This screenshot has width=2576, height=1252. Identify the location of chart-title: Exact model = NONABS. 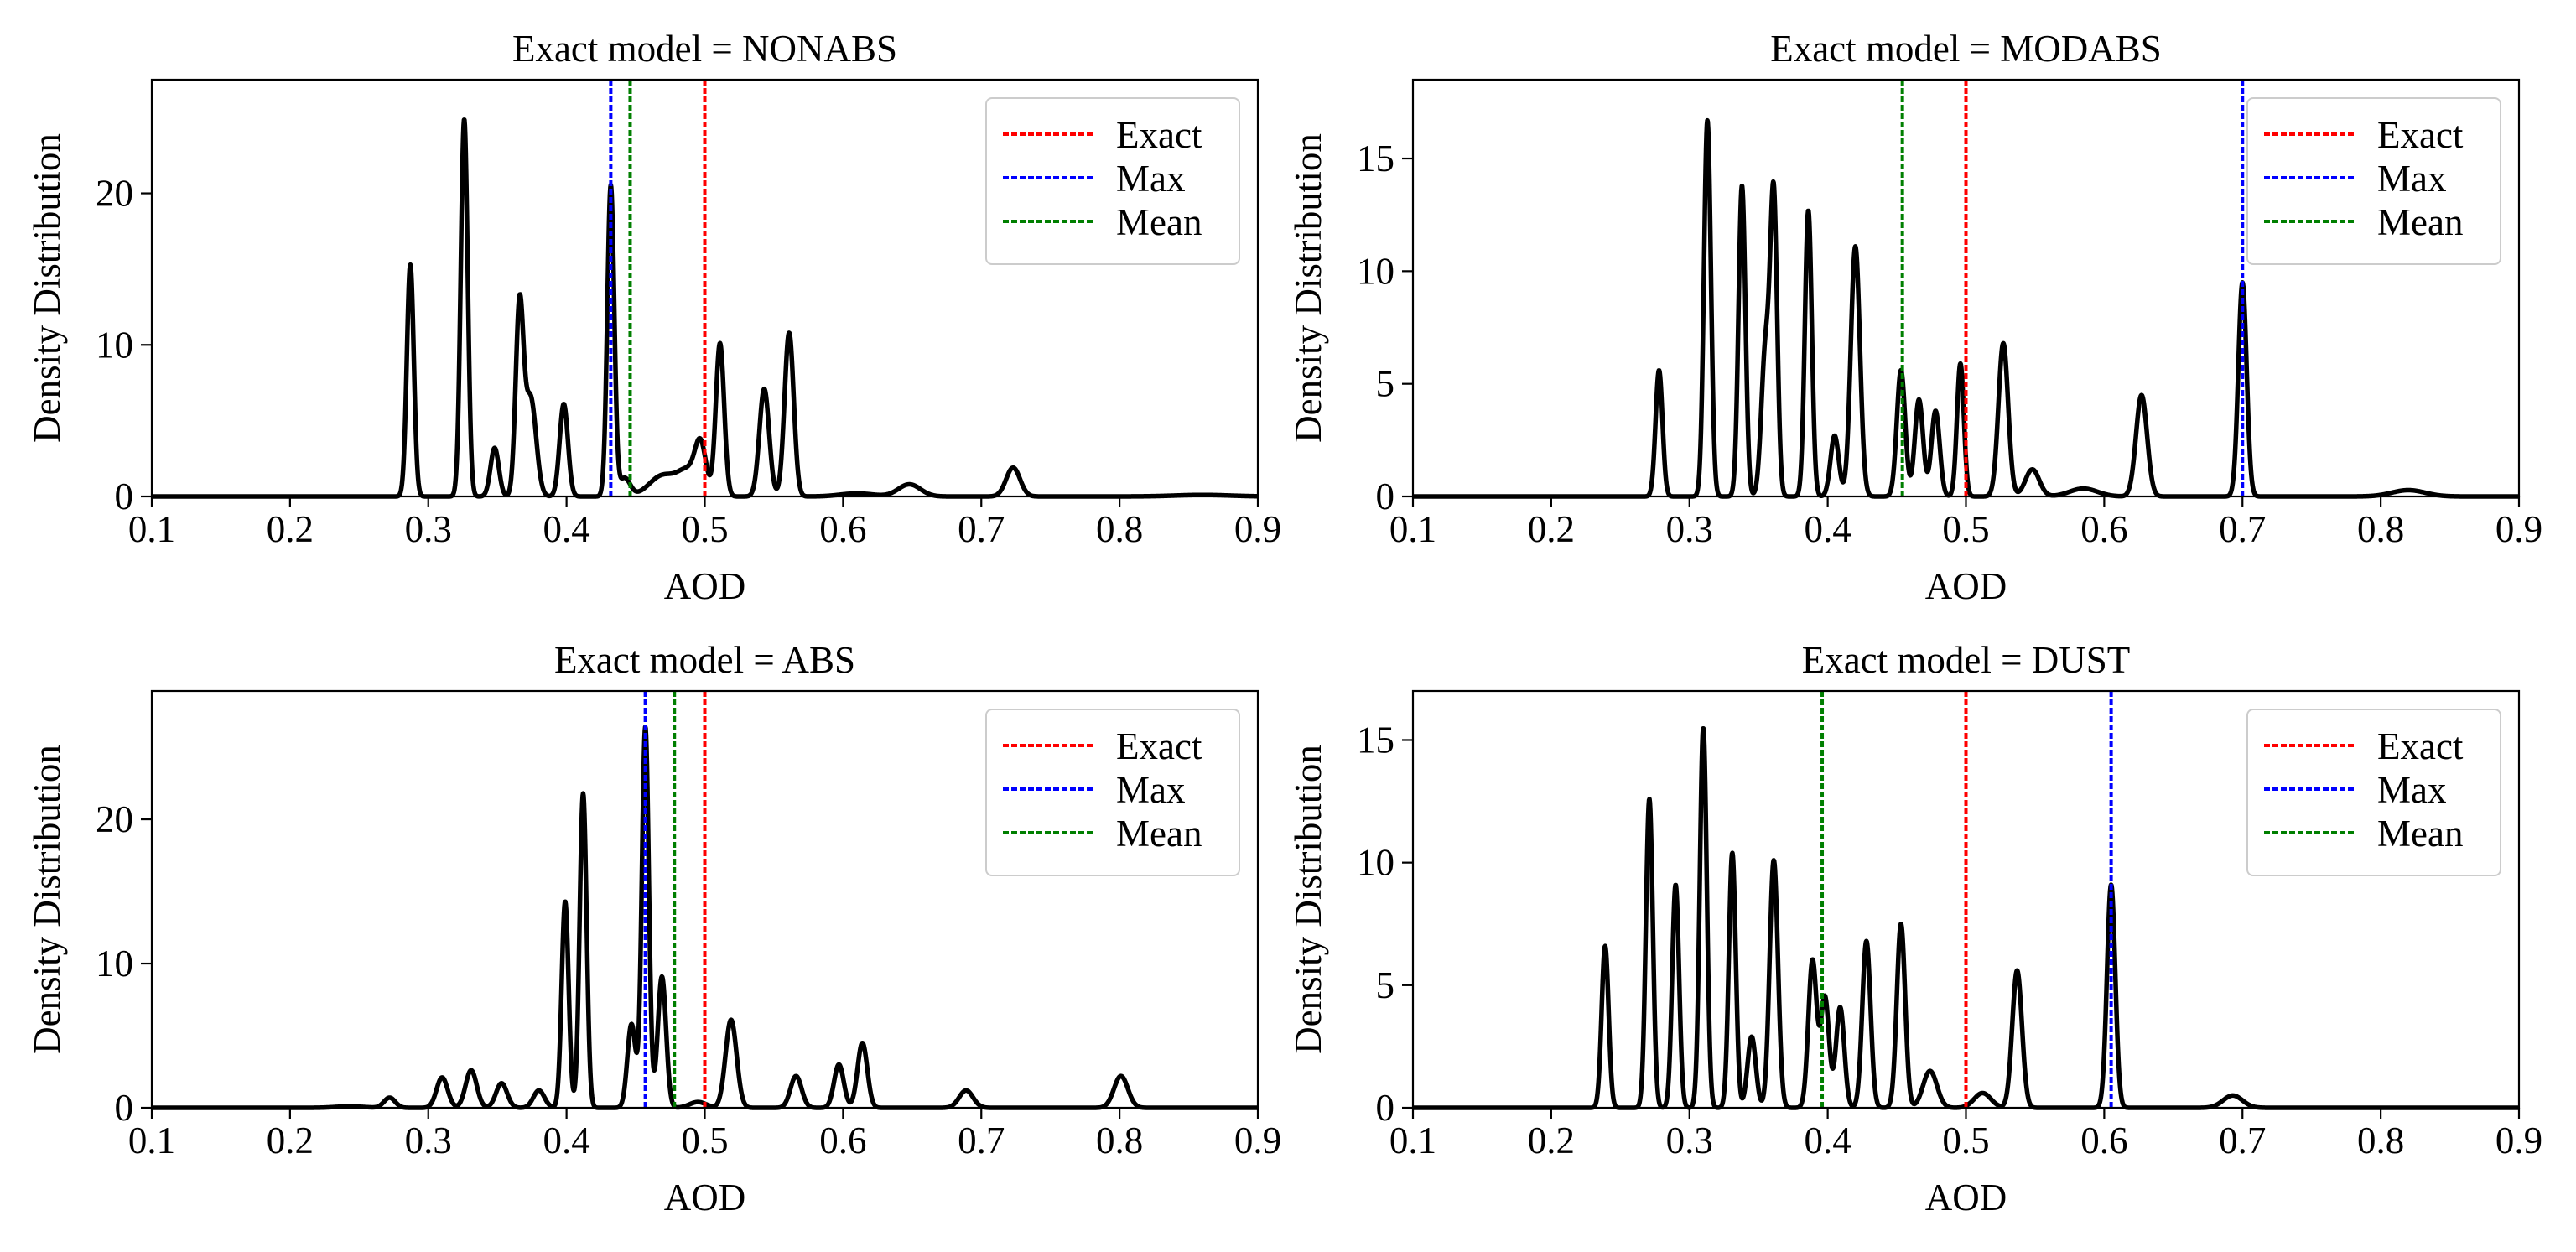
(704, 49).